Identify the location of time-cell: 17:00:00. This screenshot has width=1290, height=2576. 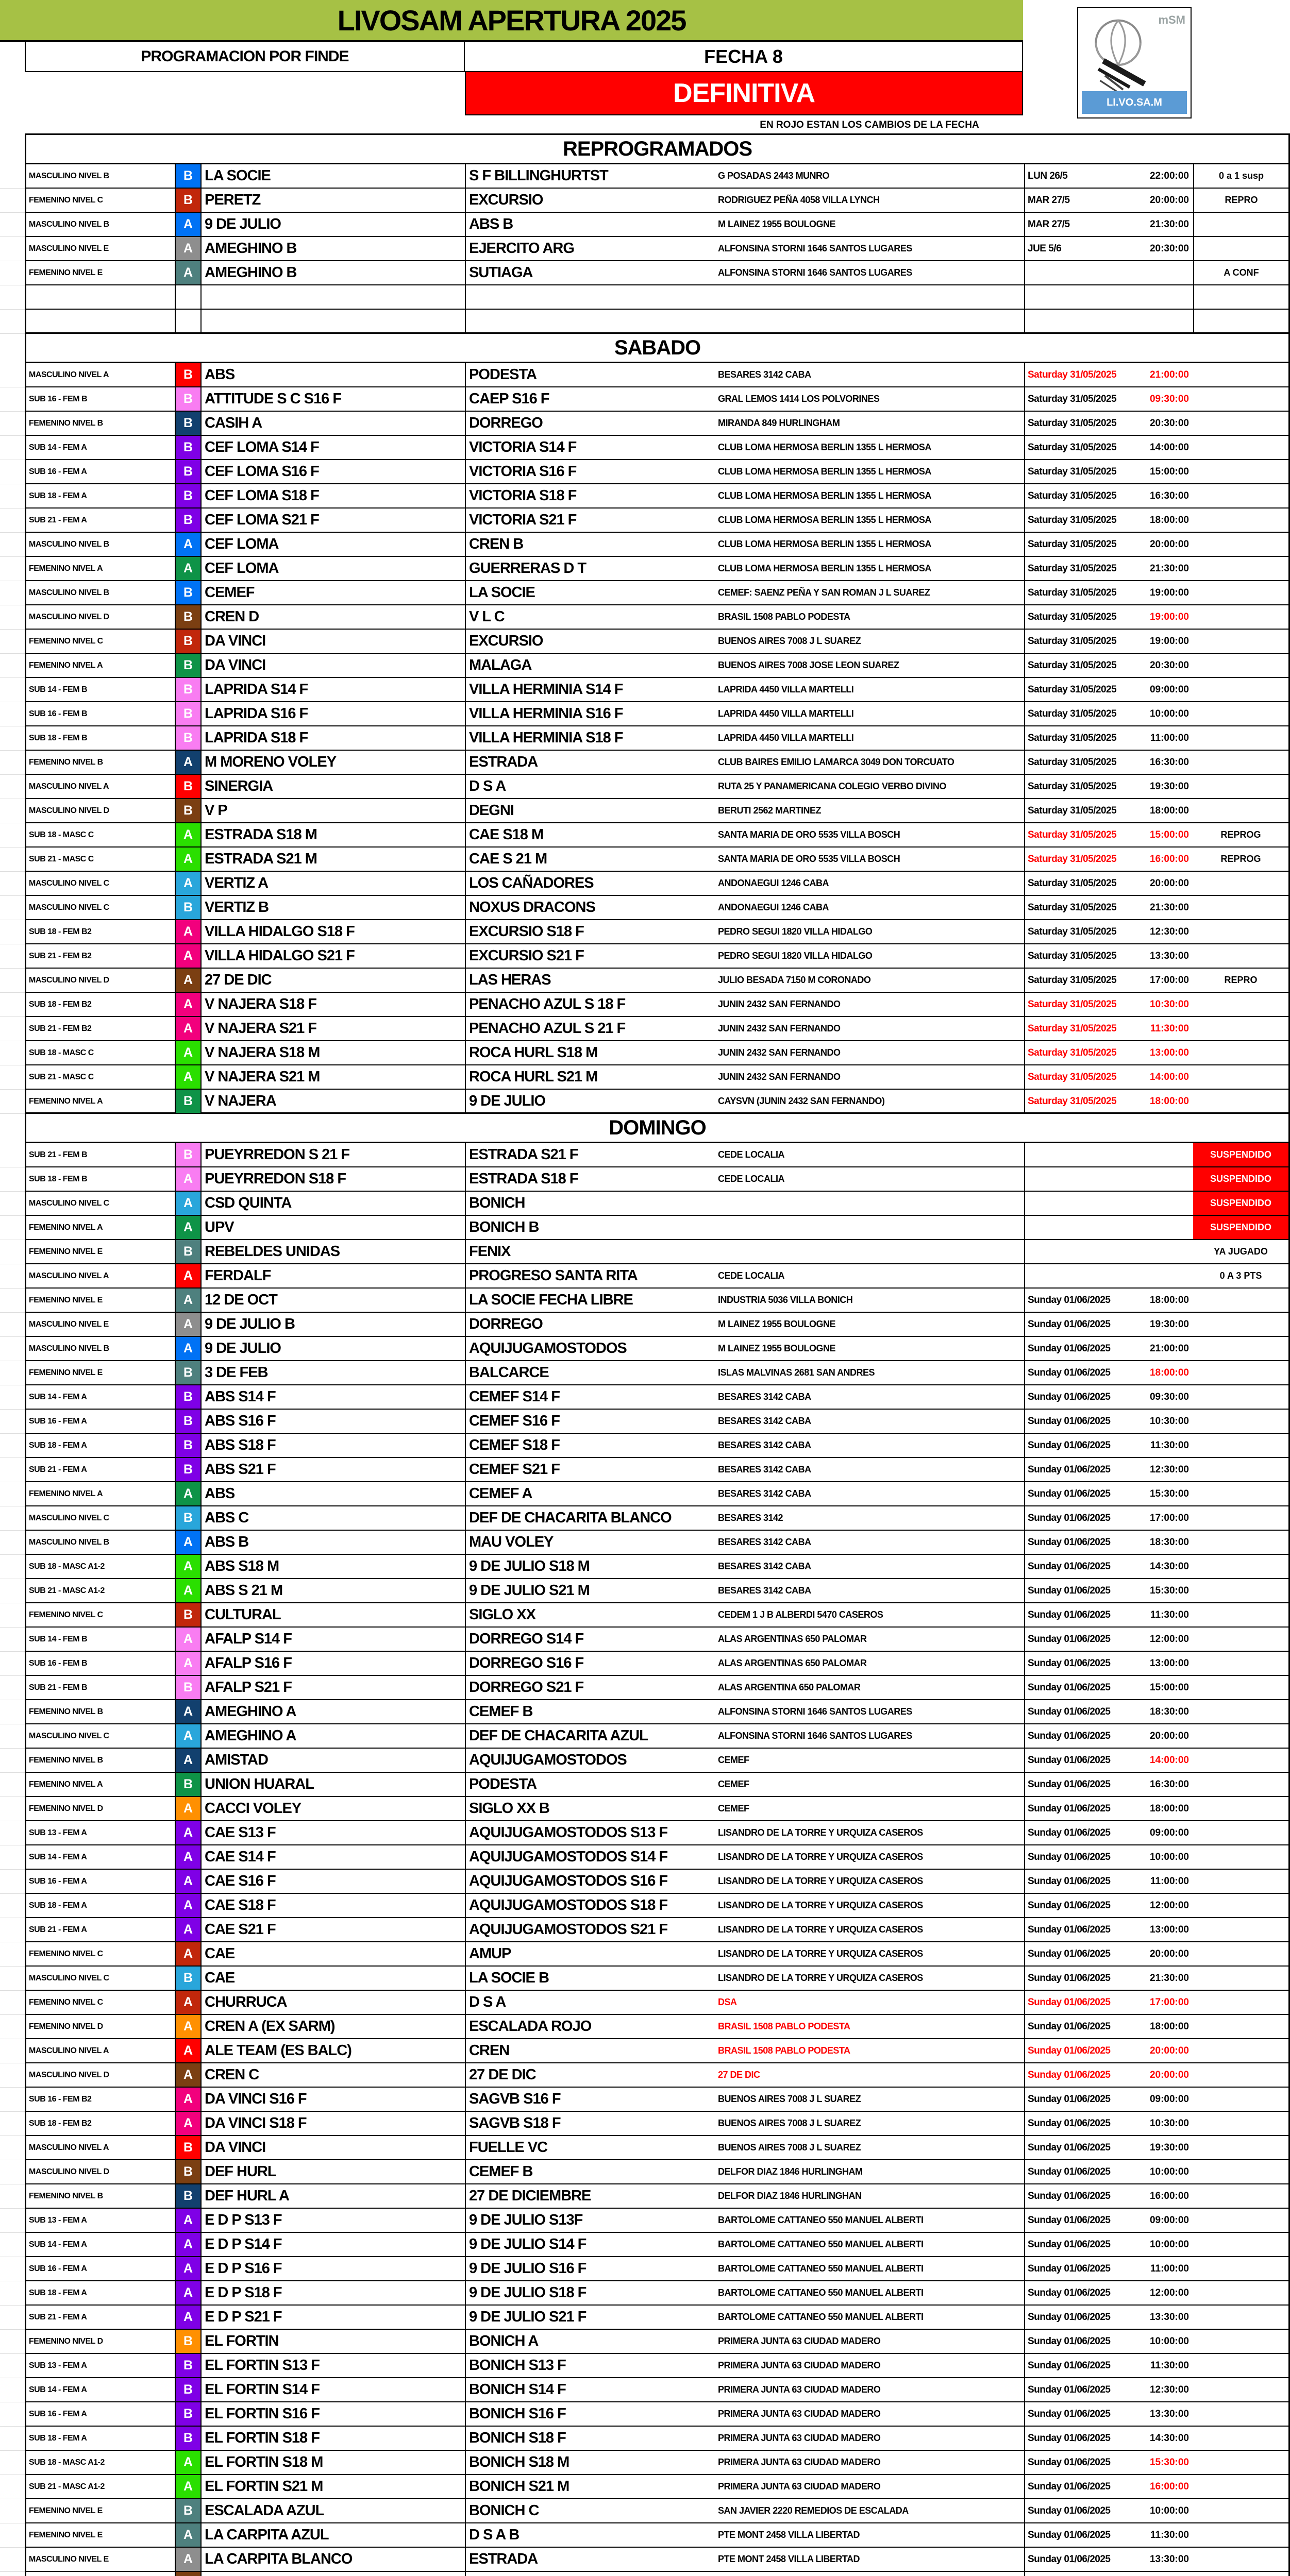
(1161, 1518).